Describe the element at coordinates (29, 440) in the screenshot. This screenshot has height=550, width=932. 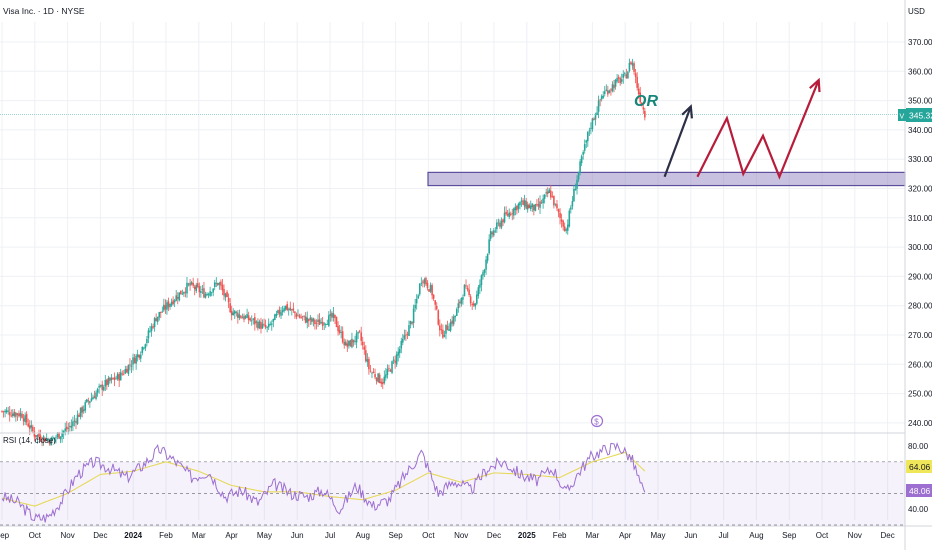
I see `rsi-label: RSI (14, close)` at that location.